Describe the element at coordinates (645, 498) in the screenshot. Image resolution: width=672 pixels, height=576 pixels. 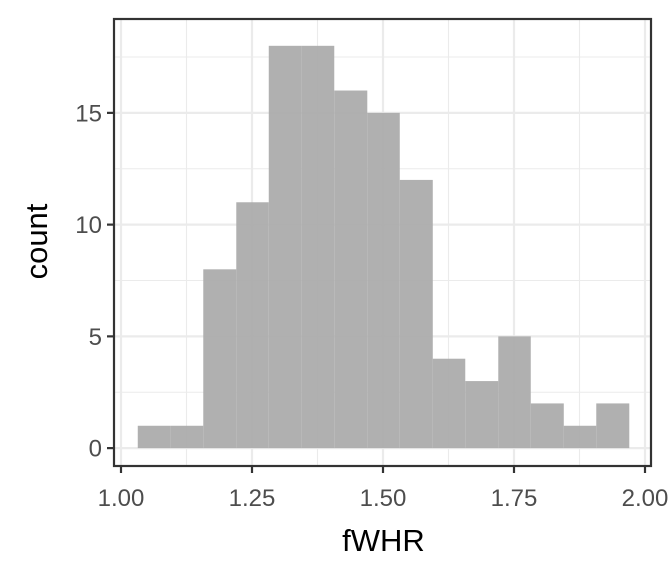
I see `x-tick-label: 2.00` at that location.